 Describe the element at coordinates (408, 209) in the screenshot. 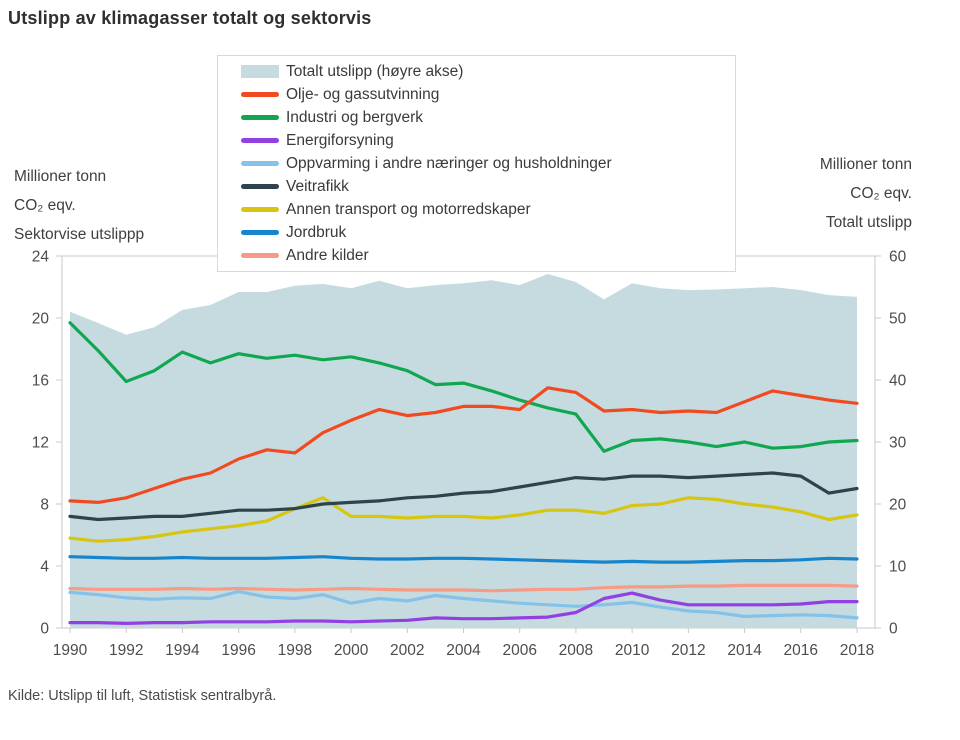

I see `legend-item-label: Annen transport og motorredskaper` at that location.